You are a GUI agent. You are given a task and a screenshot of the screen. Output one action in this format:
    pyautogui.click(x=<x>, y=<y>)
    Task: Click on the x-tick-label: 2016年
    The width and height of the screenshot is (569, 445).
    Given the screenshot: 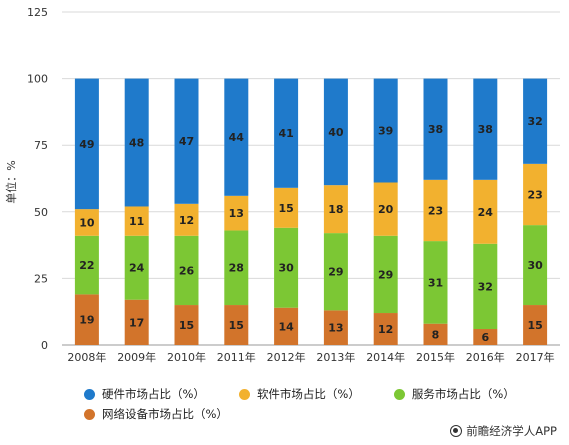 What is the action you would take?
    pyautogui.click(x=485, y=357)
    